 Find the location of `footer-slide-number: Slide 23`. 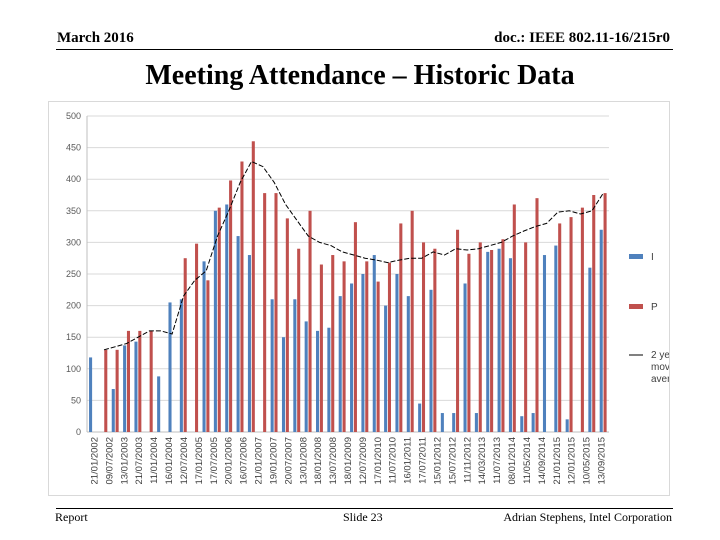

footer-slide-number: Slide 23 is located at coordinates (363, 517).